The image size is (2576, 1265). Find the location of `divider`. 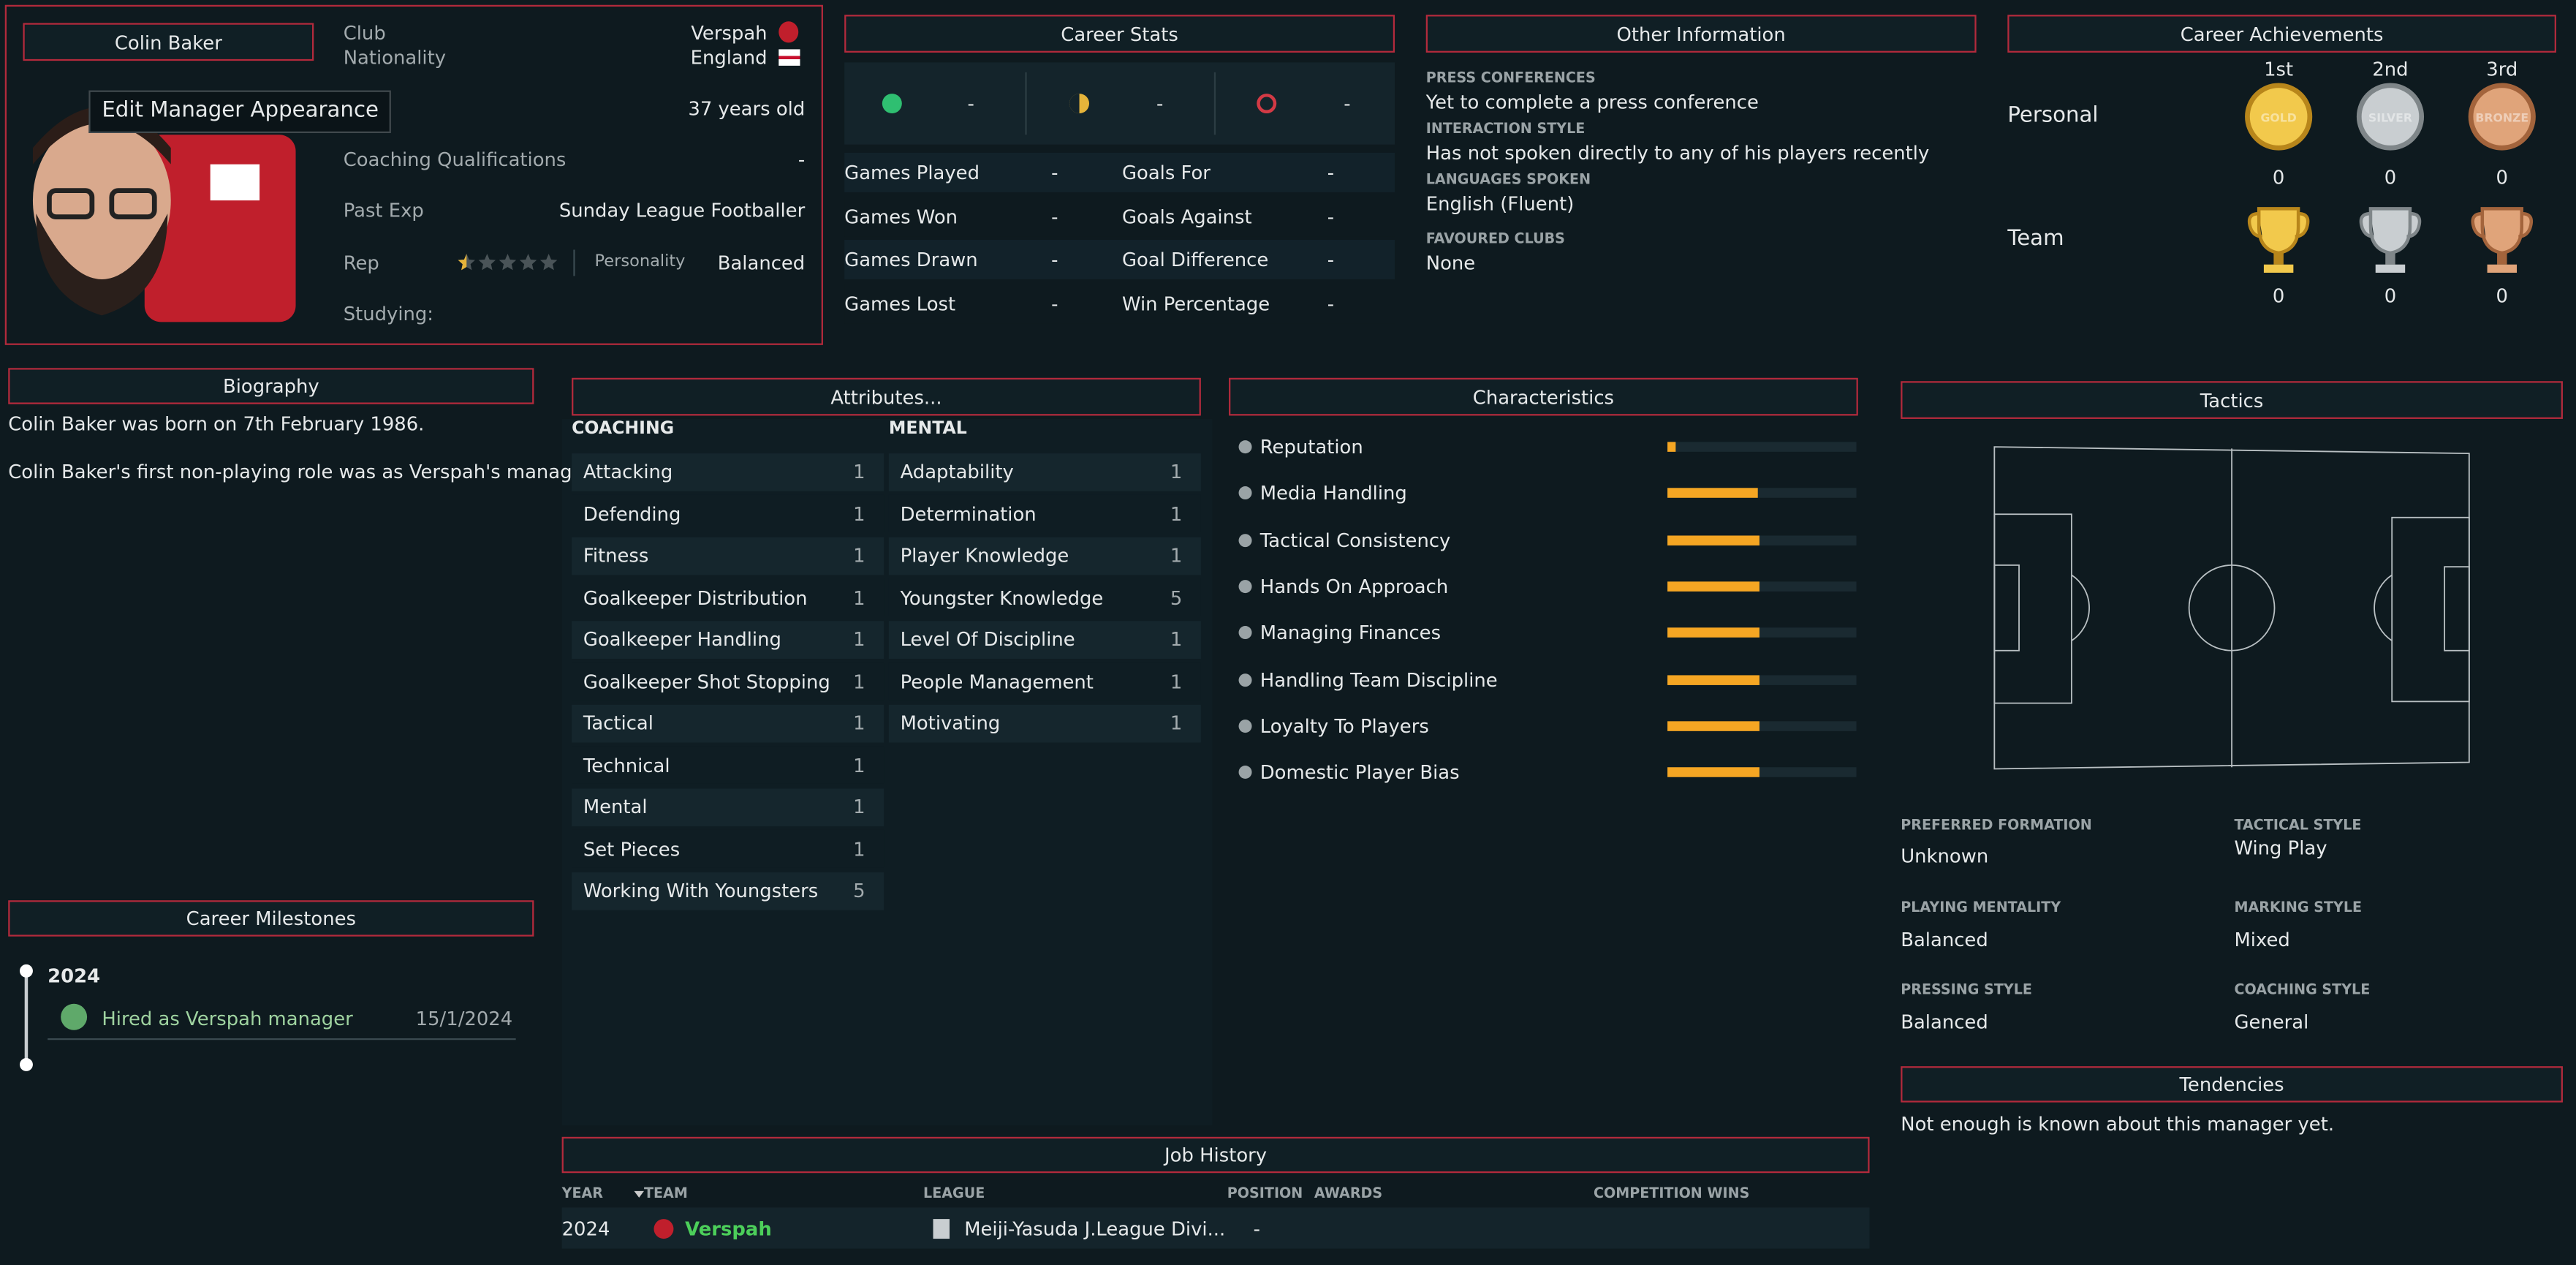

divider is located at coordinates (1026, 104).